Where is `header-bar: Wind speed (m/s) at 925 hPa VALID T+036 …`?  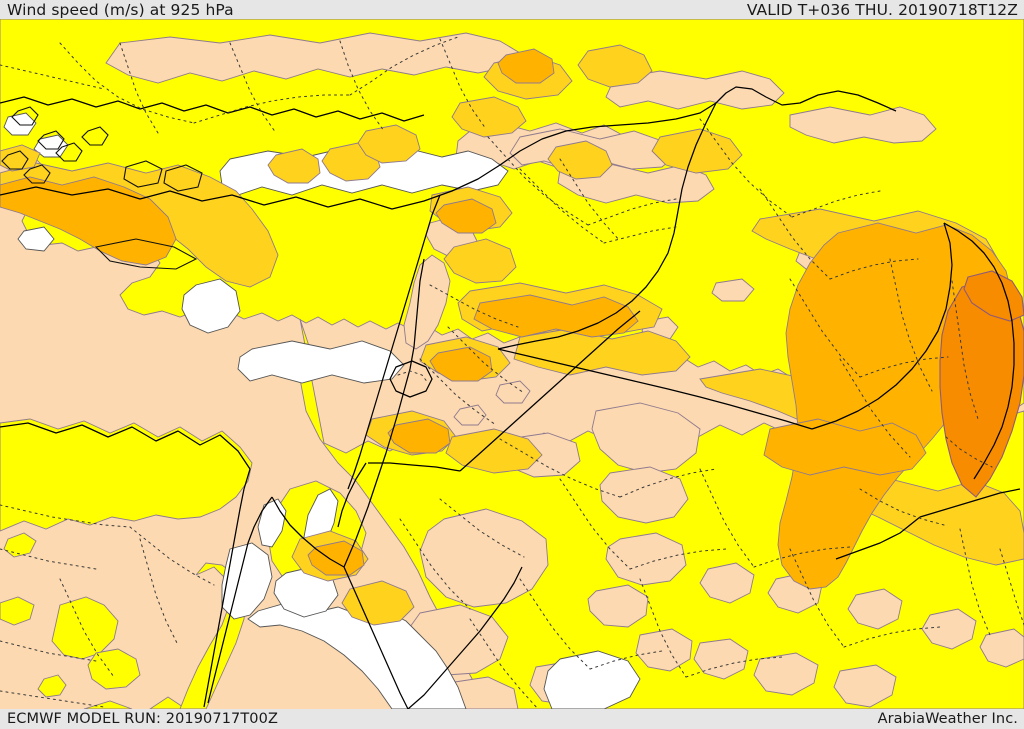 header-bar: Wind speed (m/s) at 925 hPa VALID T+036 … is located at coordinates (512, 9).